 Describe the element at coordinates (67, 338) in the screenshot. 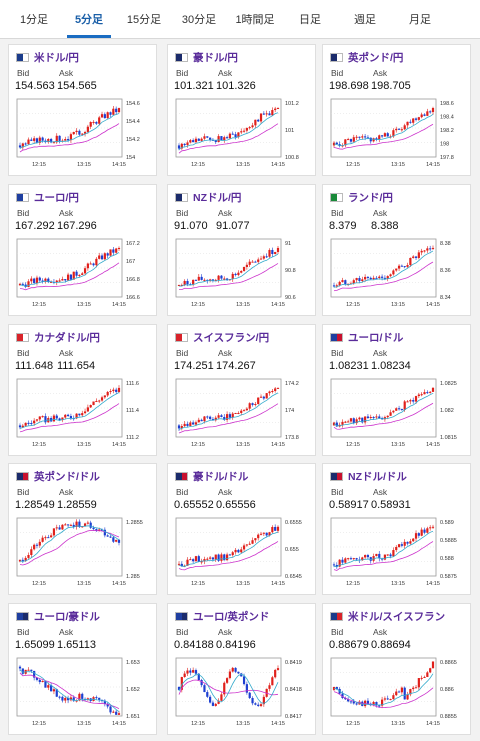

I see `pair-name: カナダドル/円` at that location.